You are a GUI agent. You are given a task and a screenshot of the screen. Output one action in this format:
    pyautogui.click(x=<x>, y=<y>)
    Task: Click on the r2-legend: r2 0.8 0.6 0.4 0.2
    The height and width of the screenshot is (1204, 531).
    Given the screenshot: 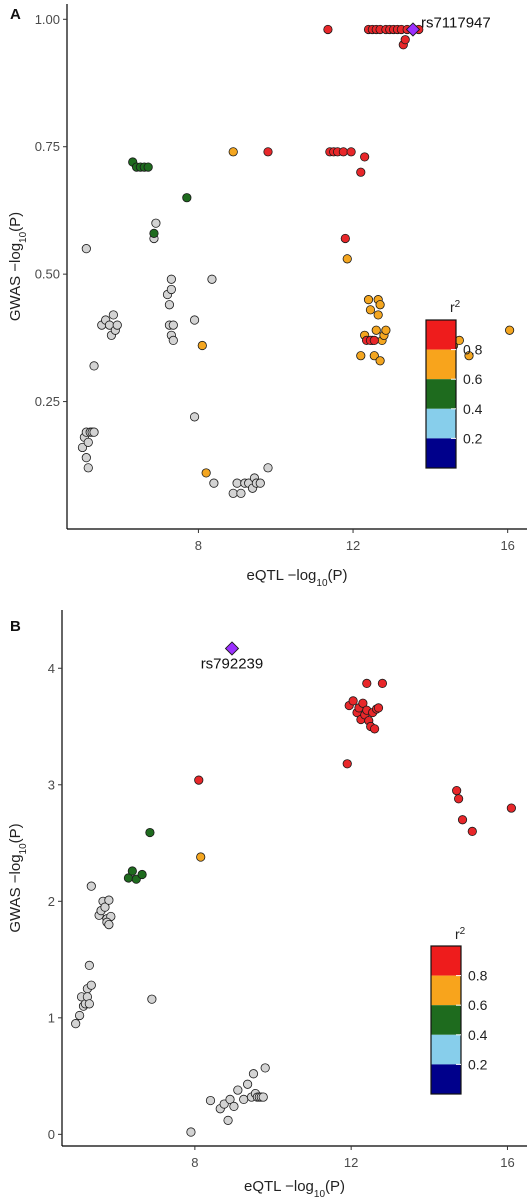 What is the action you would take?
    pyautogui.click(x=454, y=384)
    